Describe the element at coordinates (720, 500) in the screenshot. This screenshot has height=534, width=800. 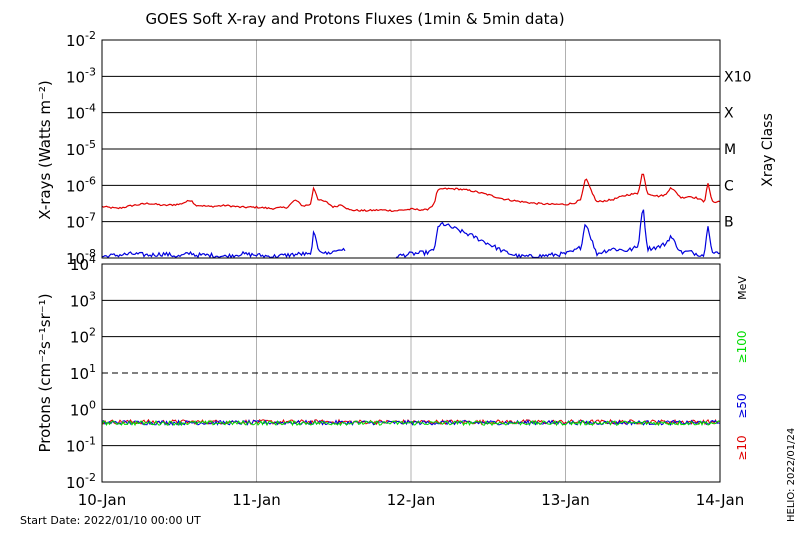
I see `x-tick-label: 14-Jan` at that location.